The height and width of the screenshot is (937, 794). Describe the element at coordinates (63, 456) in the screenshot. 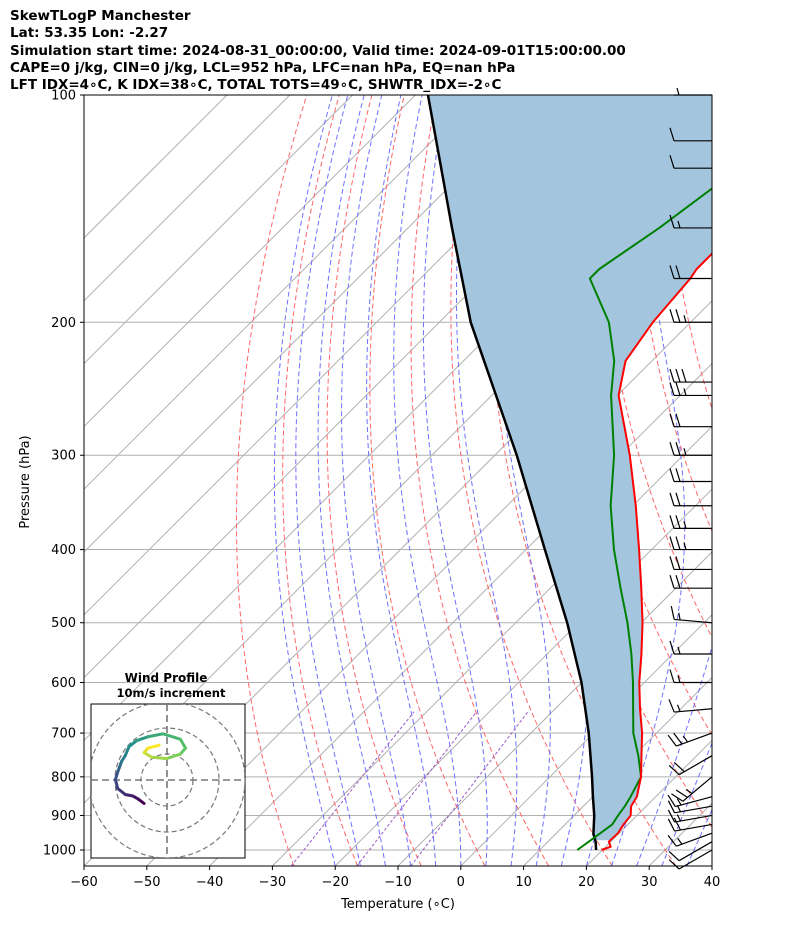

I see `y-tick-label: 300` at that location.